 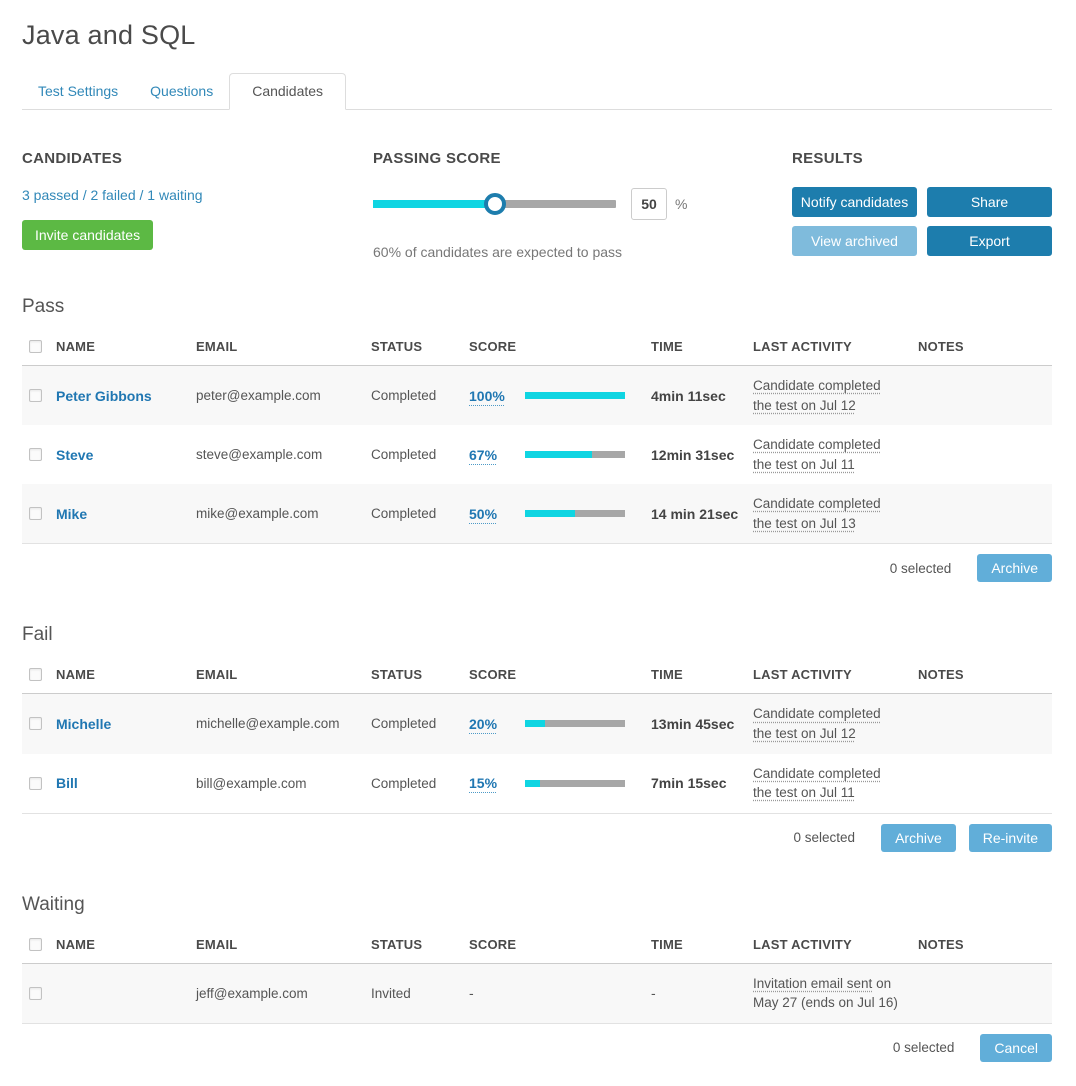 What do you see at coordinates (483, 783) in the screenshot?
I see `score-link: 15%` at bounding box center [483, 783].